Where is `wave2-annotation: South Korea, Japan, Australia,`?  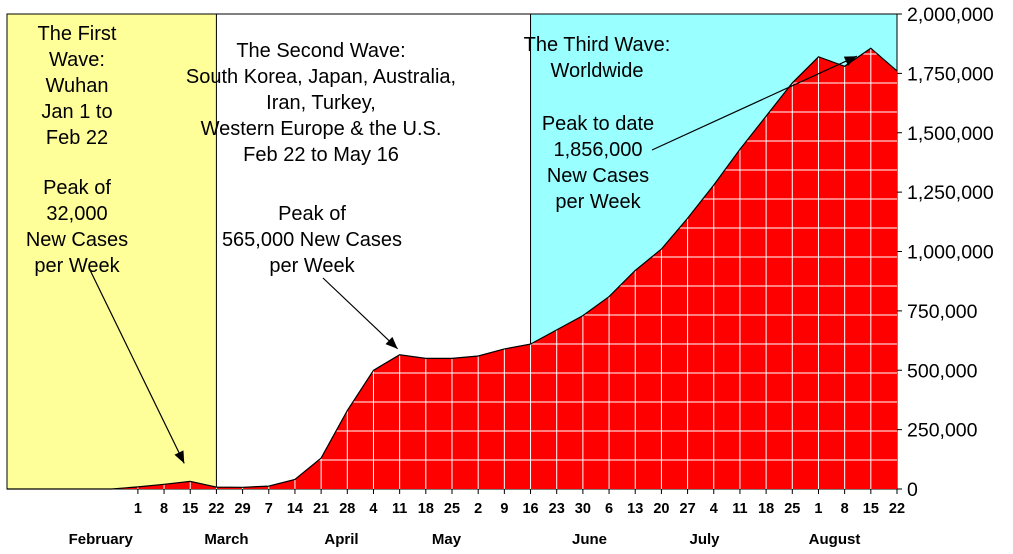 wave2-annotation: South Korea, Japan, Australia, is located at coordinates (321, 77).